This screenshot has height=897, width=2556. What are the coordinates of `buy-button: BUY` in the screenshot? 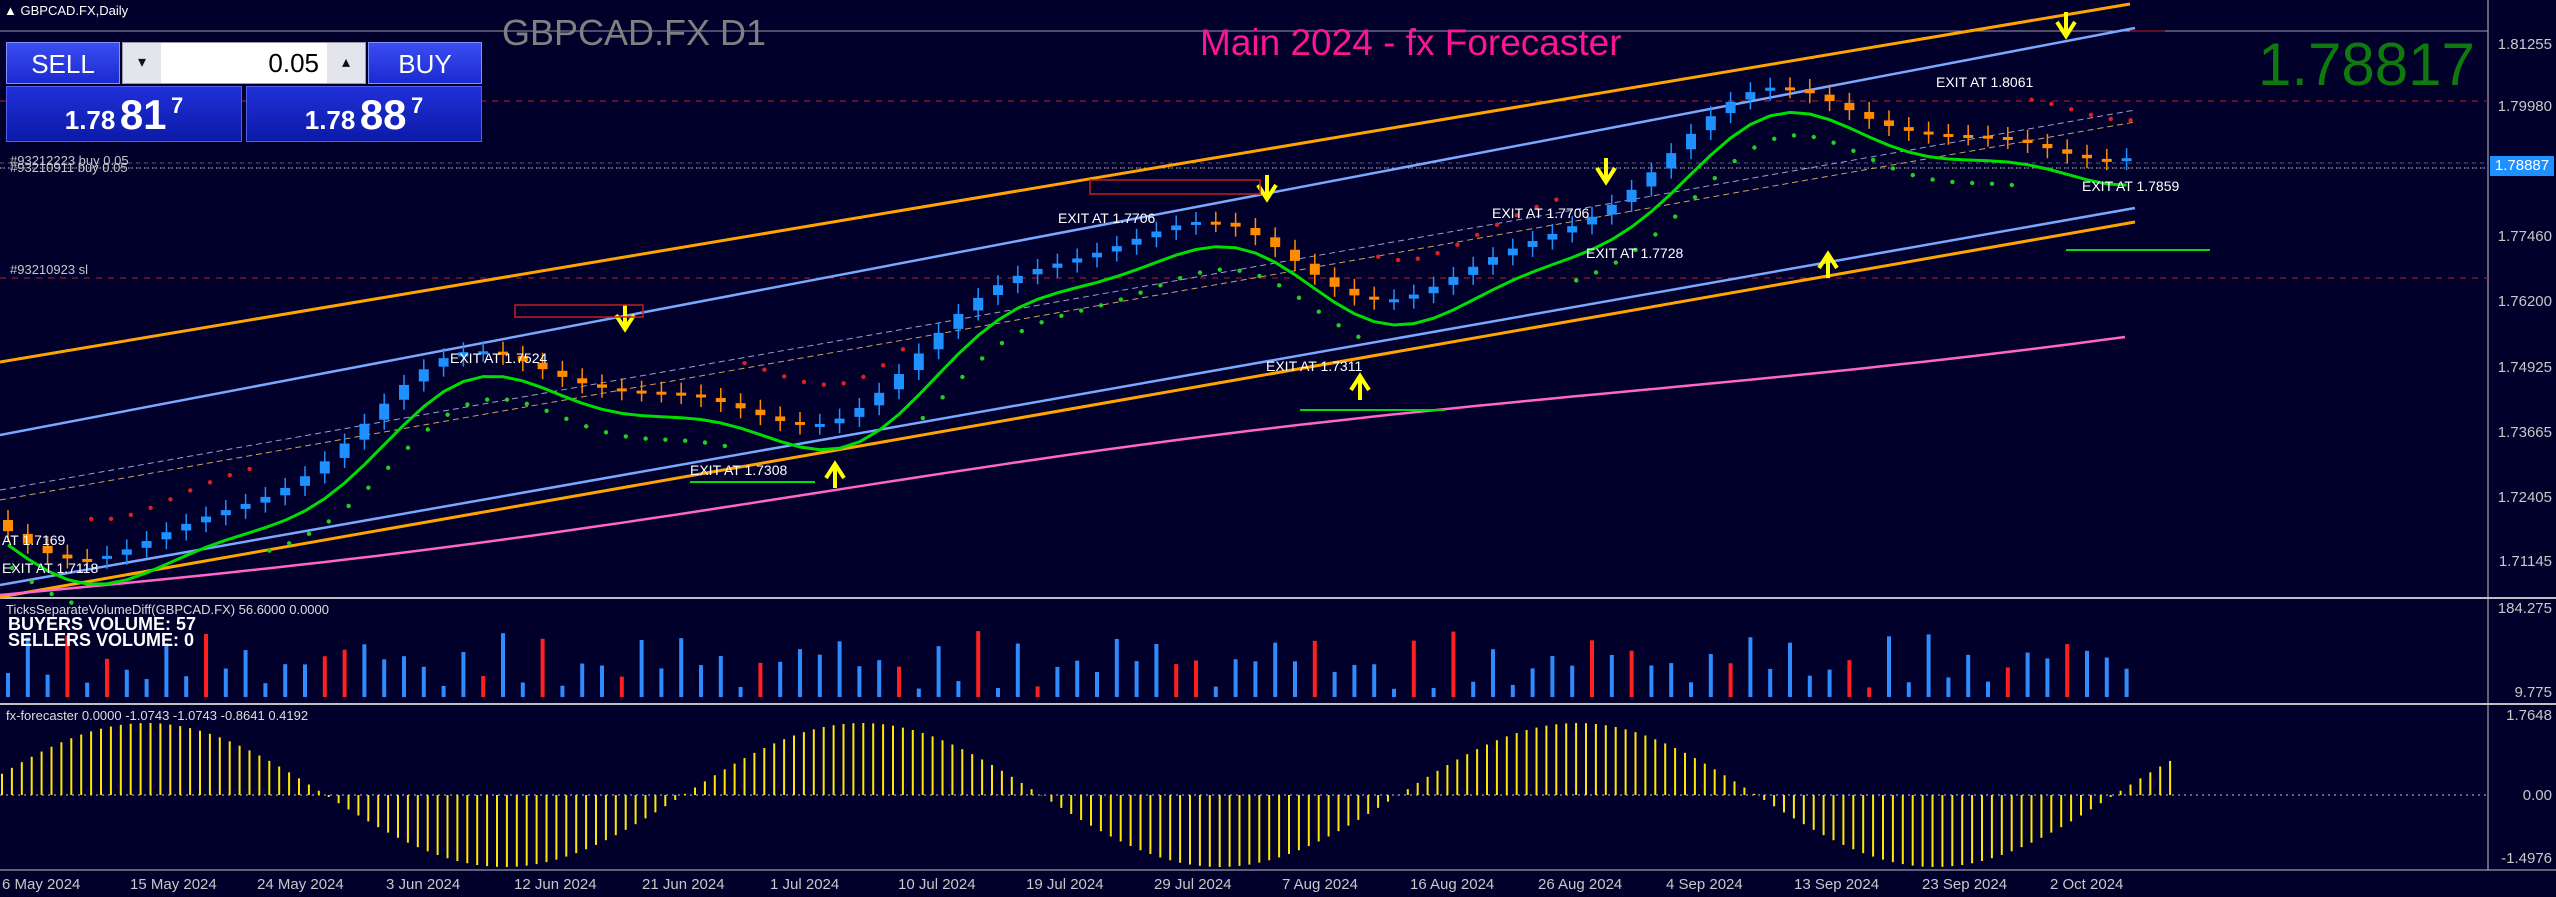 It's located at (425, 63).